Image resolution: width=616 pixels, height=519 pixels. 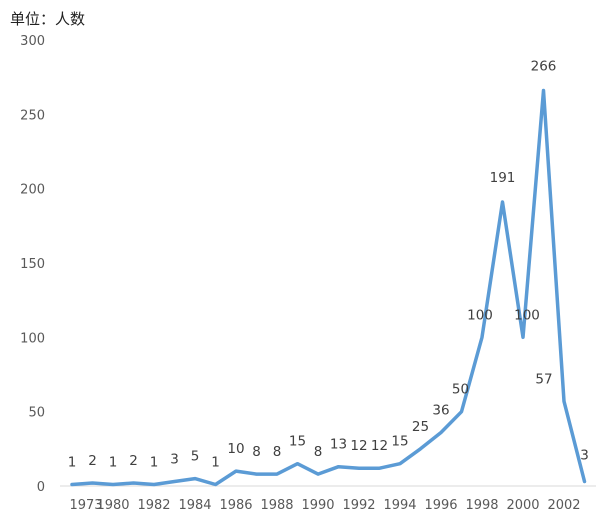 I want to click on x-tick-label: 1998, so click(x=481, y=505).